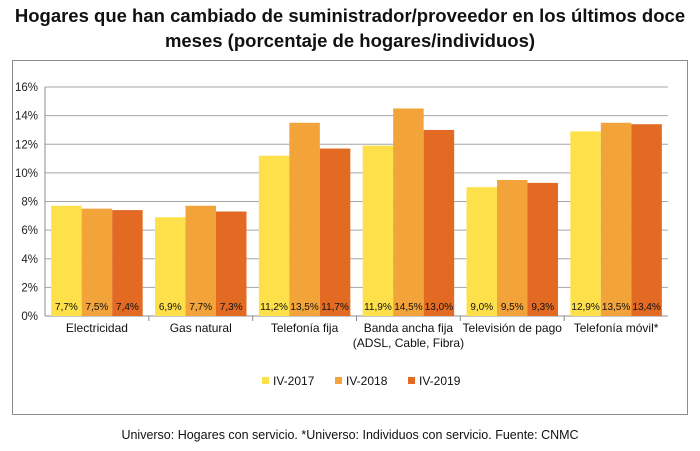  Describe the element at coordinates (127, 307) in the screenshot. I see `data-label: 7,4%` at that location.